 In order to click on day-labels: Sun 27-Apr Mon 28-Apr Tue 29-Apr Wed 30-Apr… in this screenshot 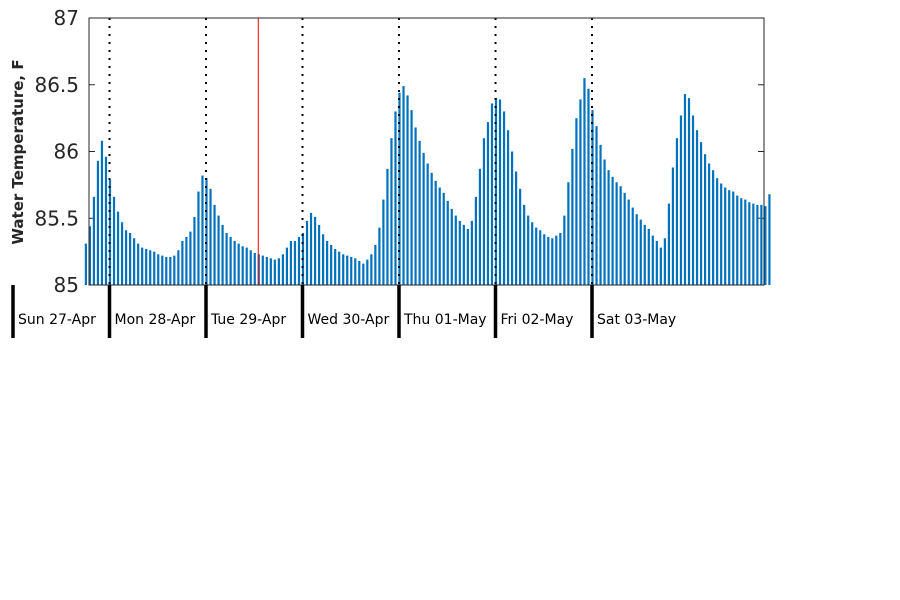, I will do `click(343, 311)`.